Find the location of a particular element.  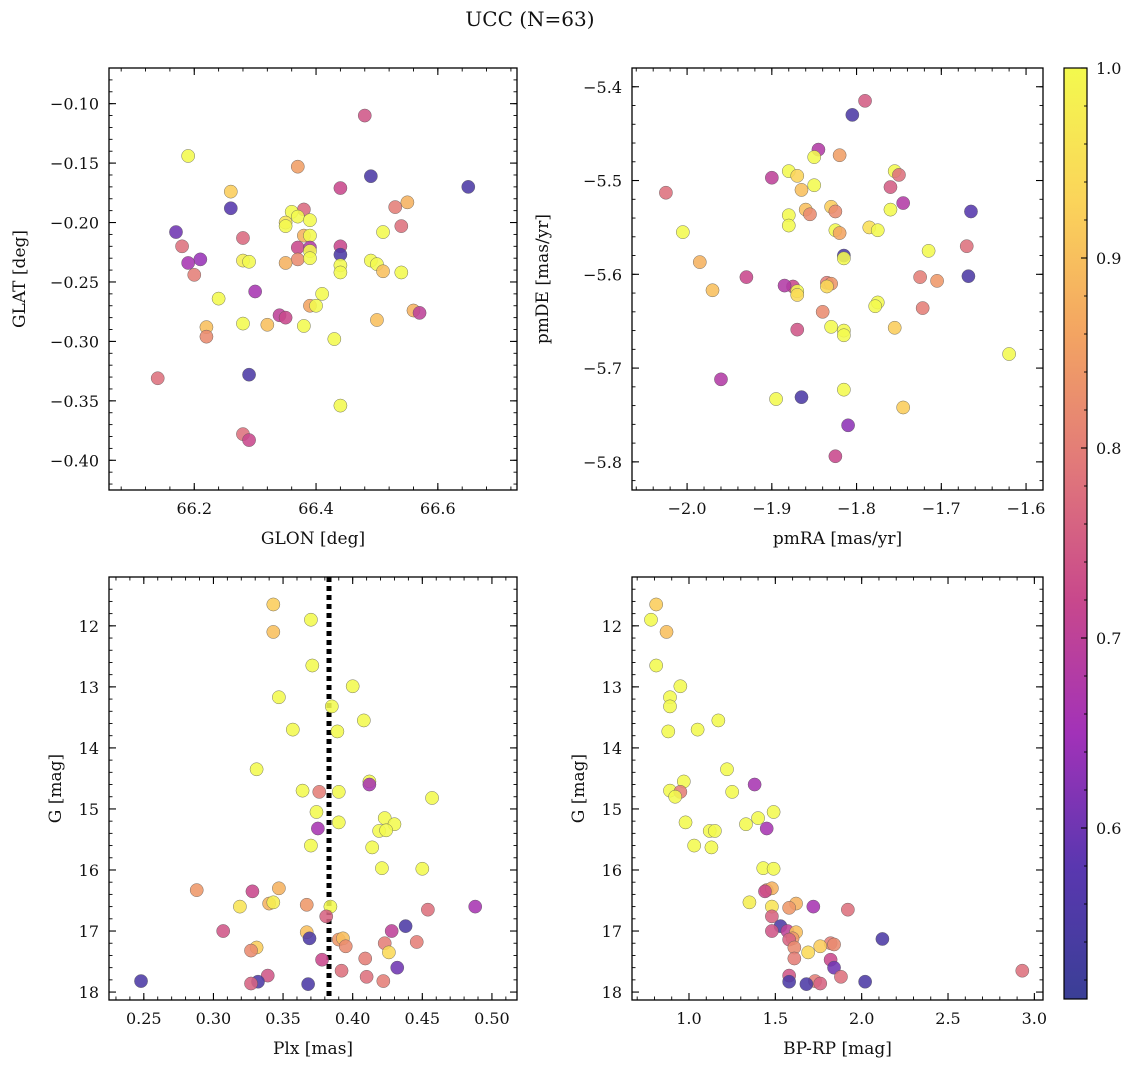

x-tick-label: 66.6 is located at coordinates (438, 508).